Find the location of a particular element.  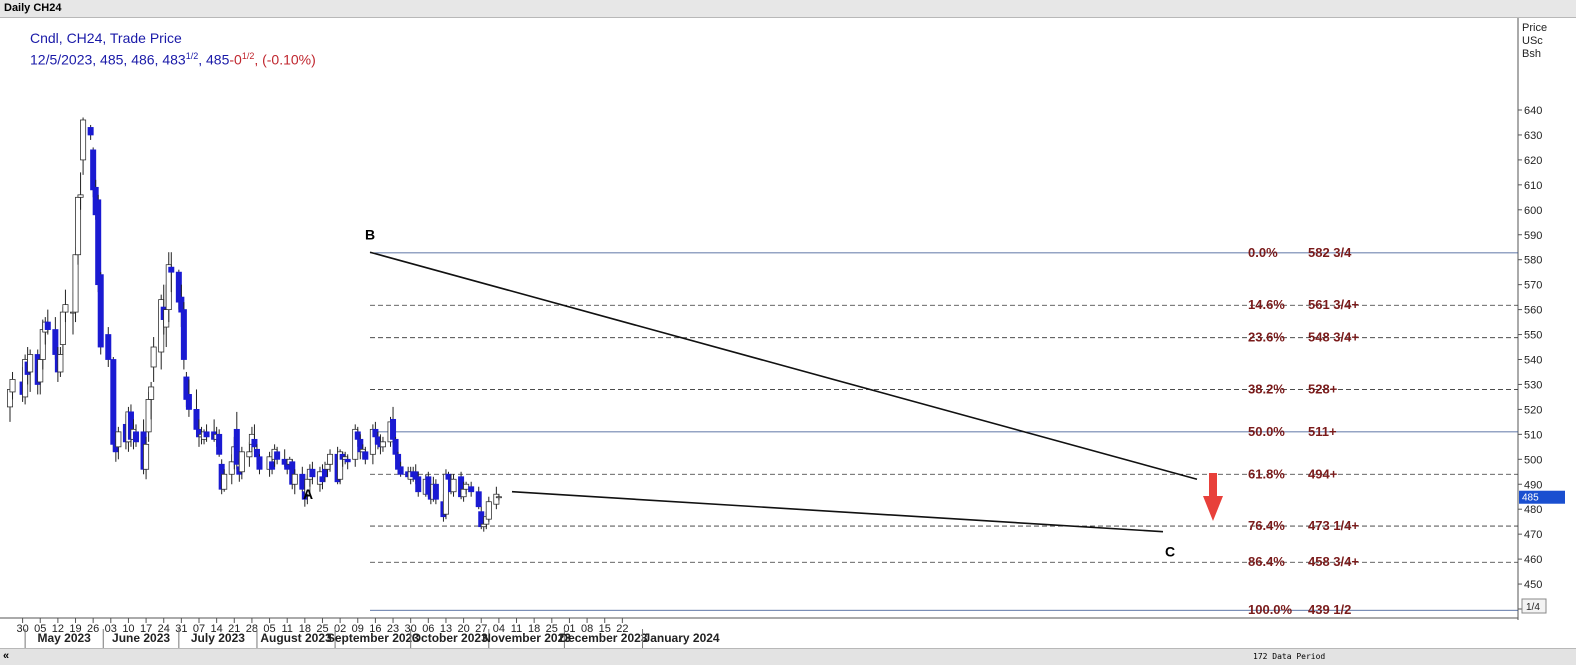

fib-level-price: 473 1/4+ is located at coordinates (1333, 525).